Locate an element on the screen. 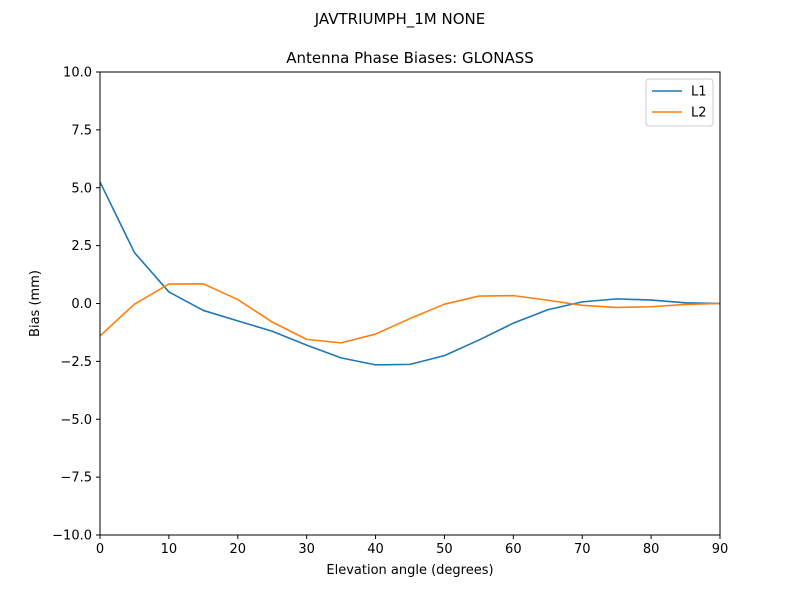 The image size is (800, 600). x-tick-label: 40 is located at coordinates (375, 549).